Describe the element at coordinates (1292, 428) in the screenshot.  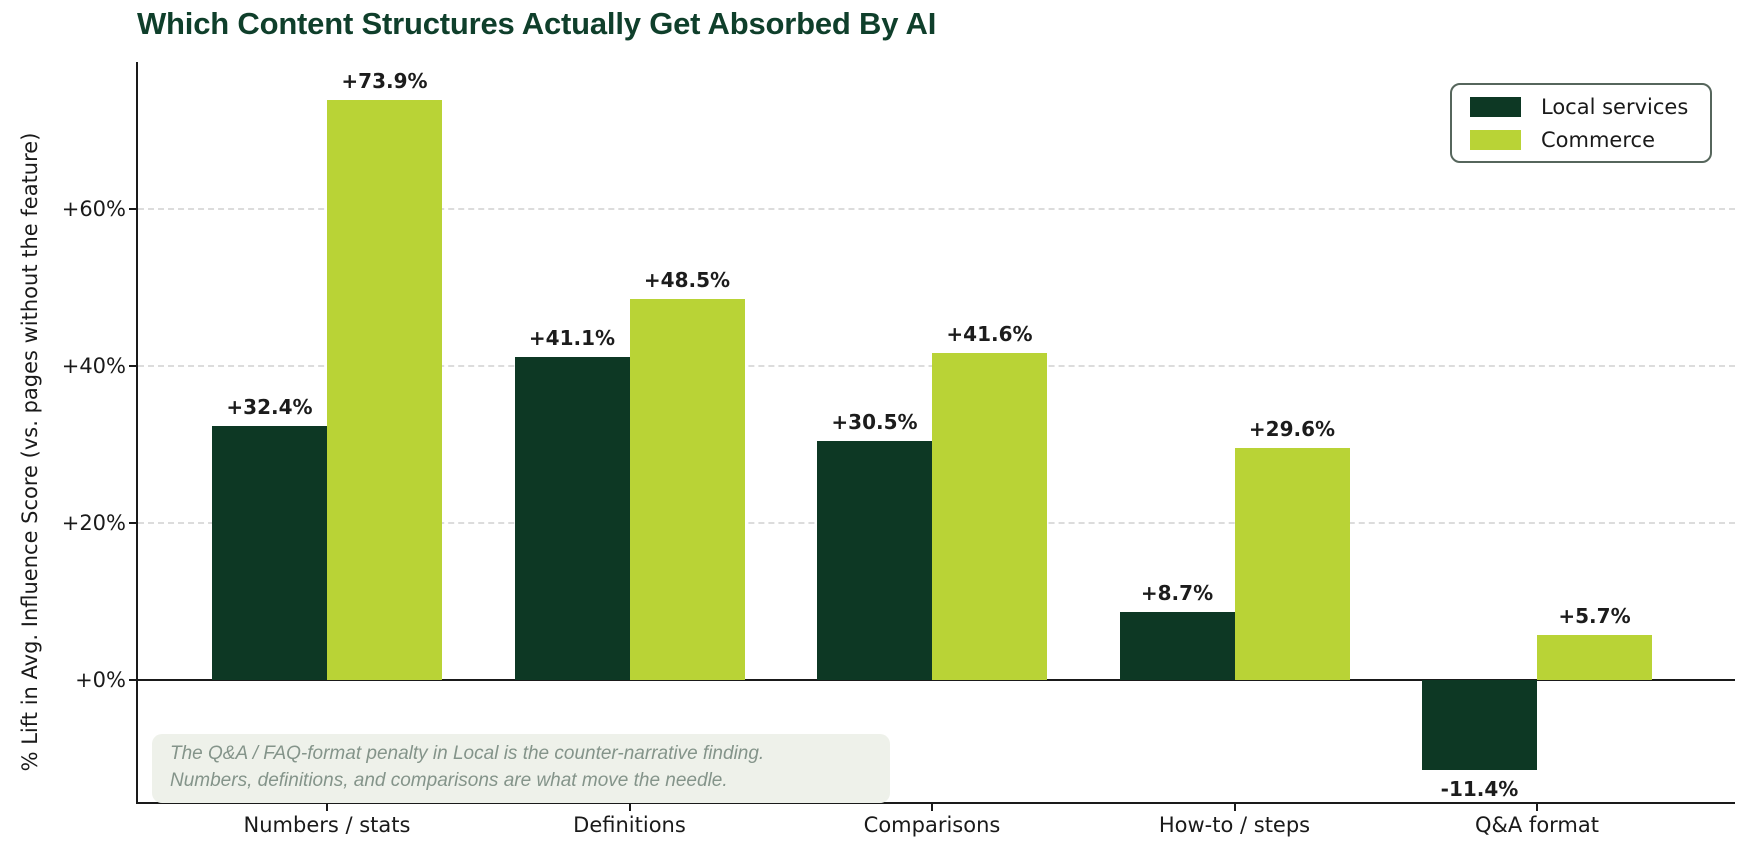
I see `value-label: +29.6%` at that location.